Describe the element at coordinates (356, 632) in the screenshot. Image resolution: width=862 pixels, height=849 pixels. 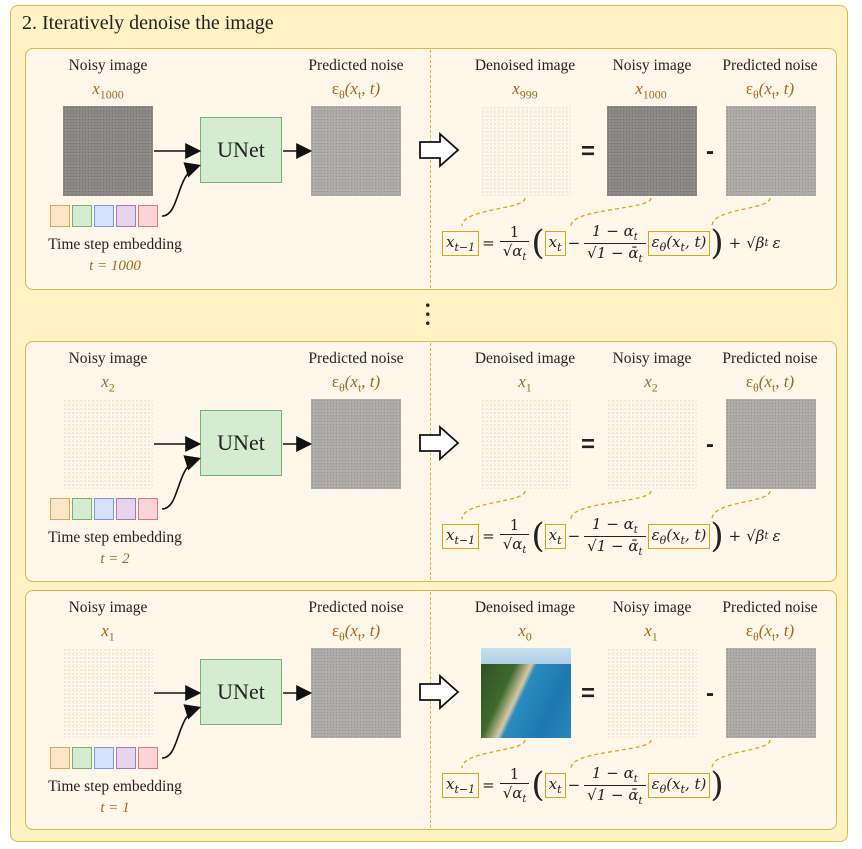
I see `predicted-noise-symbol: εθ(xt, t)` at that location.